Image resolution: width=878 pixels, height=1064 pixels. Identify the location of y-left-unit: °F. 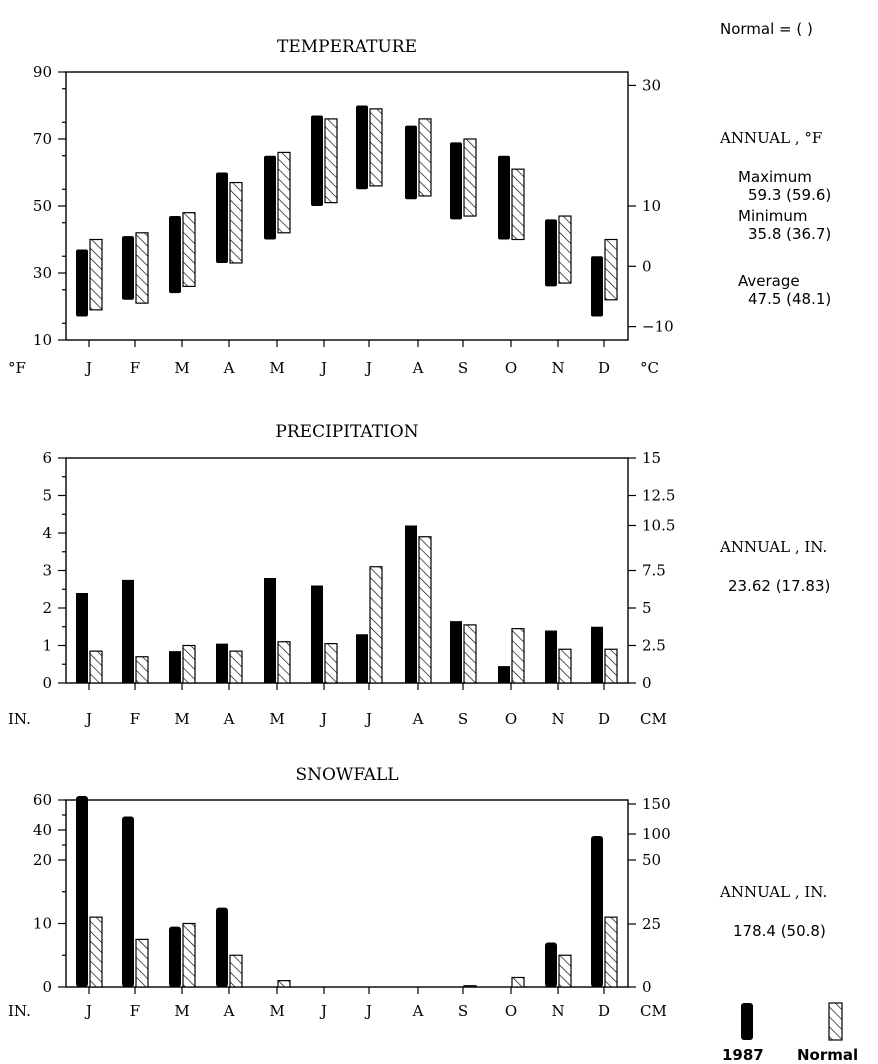
(17, 368).